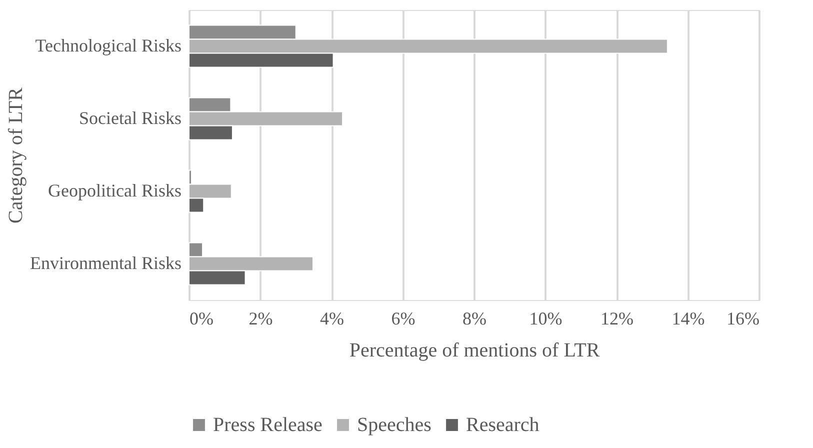 The width and height of the screenshot is (813, 448). I want to click on legend-label: Press Release, so click(268, 425).